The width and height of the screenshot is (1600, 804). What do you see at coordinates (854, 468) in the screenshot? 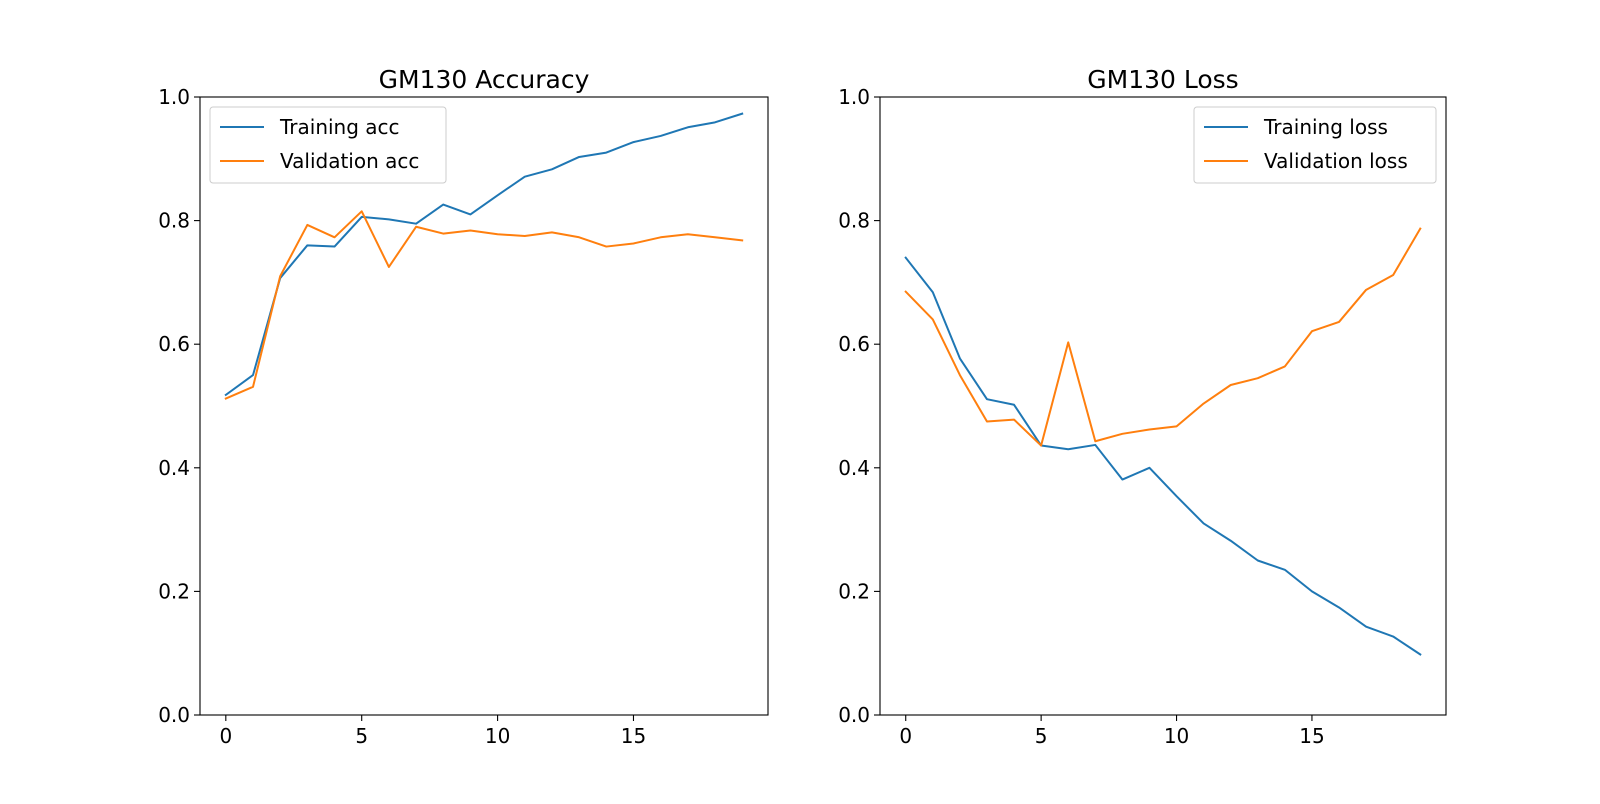
I see `loss-y-tick-label: 0.4` at bounding box center [854, 468].